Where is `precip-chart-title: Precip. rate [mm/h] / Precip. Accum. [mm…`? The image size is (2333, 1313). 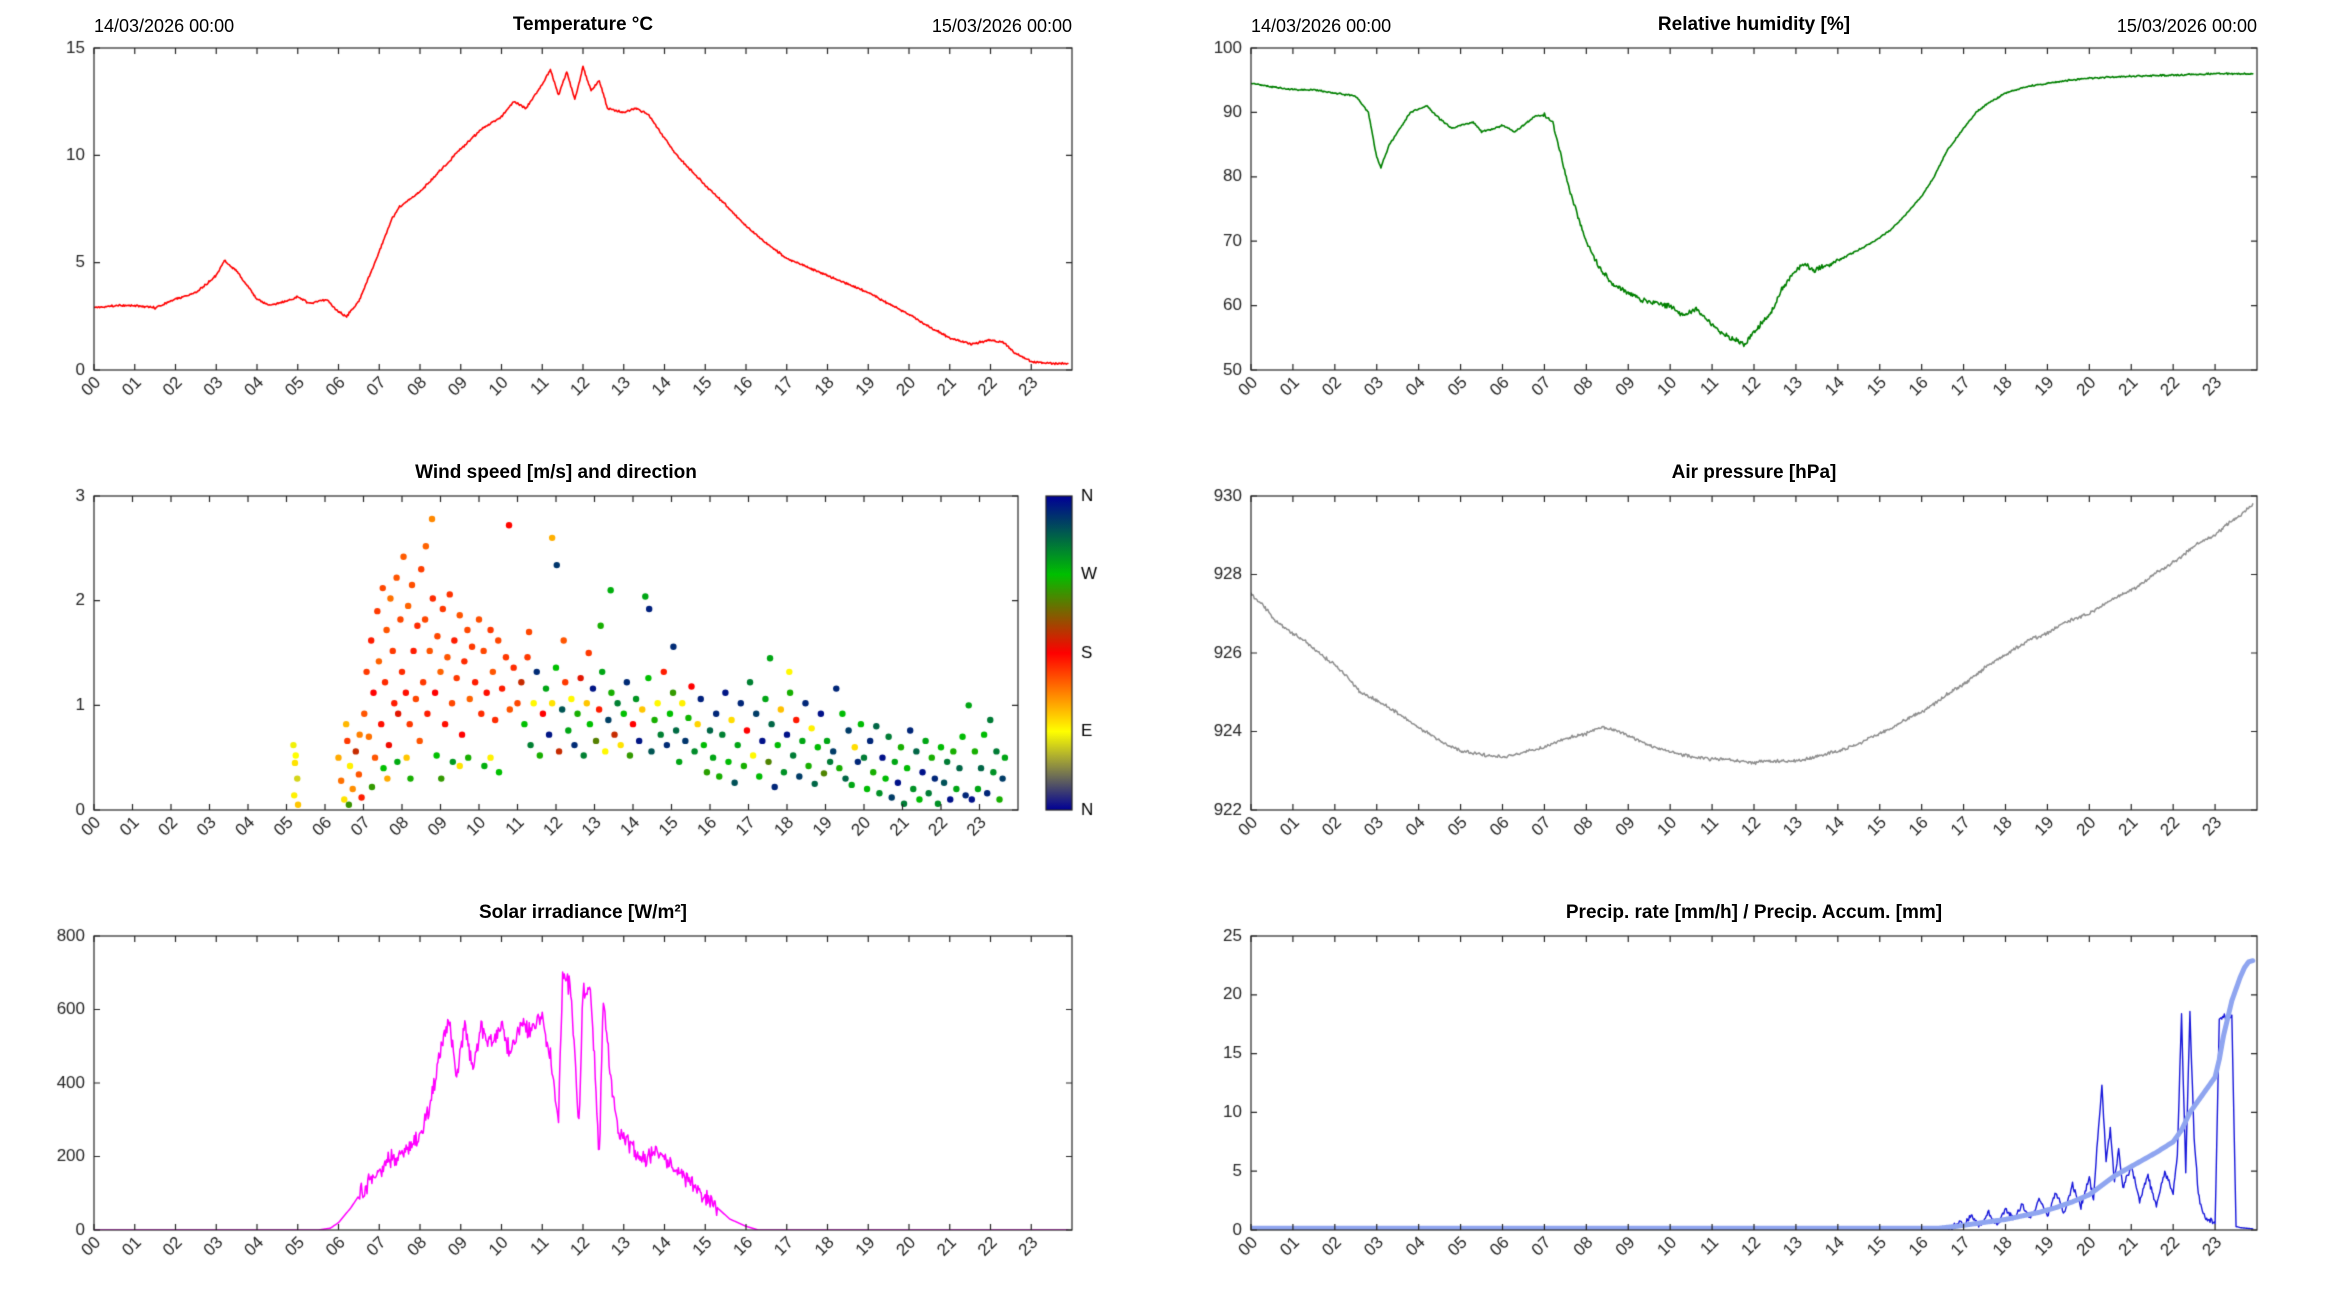
precip-chart-title: Precip. rate [mm/h] / Precip. Accum. [mm… is located at coordinates (1754, 912).